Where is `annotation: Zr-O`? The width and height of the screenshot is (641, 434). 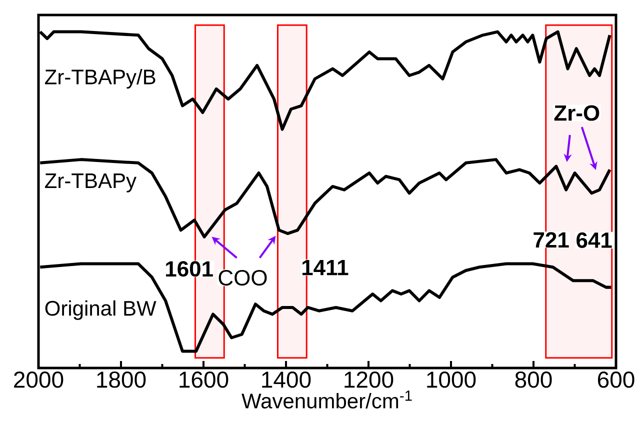
annotation: Zr-O is located at coordinates (577, 113).